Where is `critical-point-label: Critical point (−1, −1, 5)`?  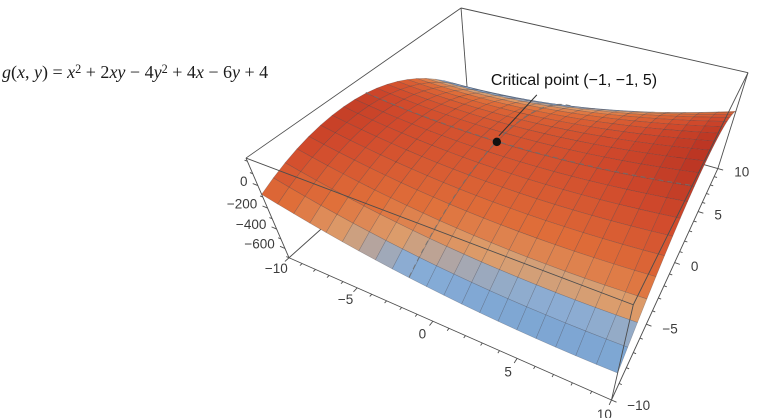 critical-point-label: Critical point (−1, −1, 5) is located at coordinates (574, 80).